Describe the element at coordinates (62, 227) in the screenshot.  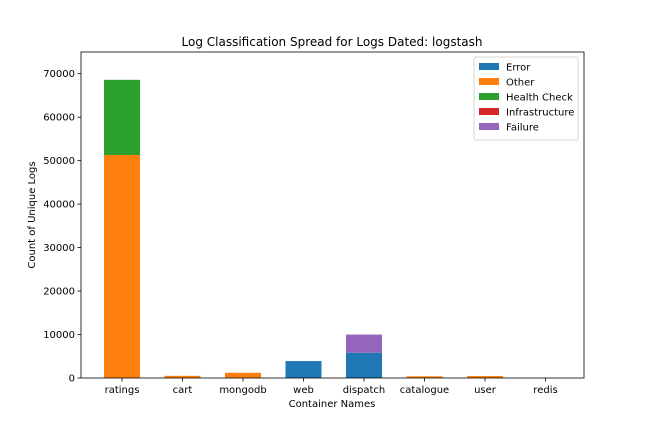
I see `y-axis: 0 10000 20000 30000 40000 50000 60000 70000` at that location.